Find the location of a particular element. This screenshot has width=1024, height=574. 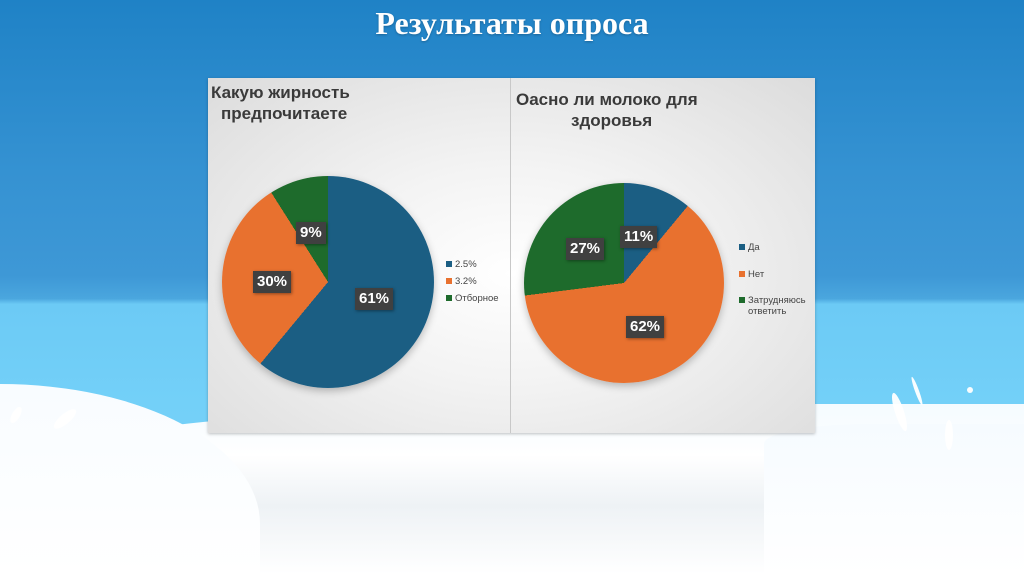

legend-label: Затрудняюсь ответить is located at coordinates (777, 306).